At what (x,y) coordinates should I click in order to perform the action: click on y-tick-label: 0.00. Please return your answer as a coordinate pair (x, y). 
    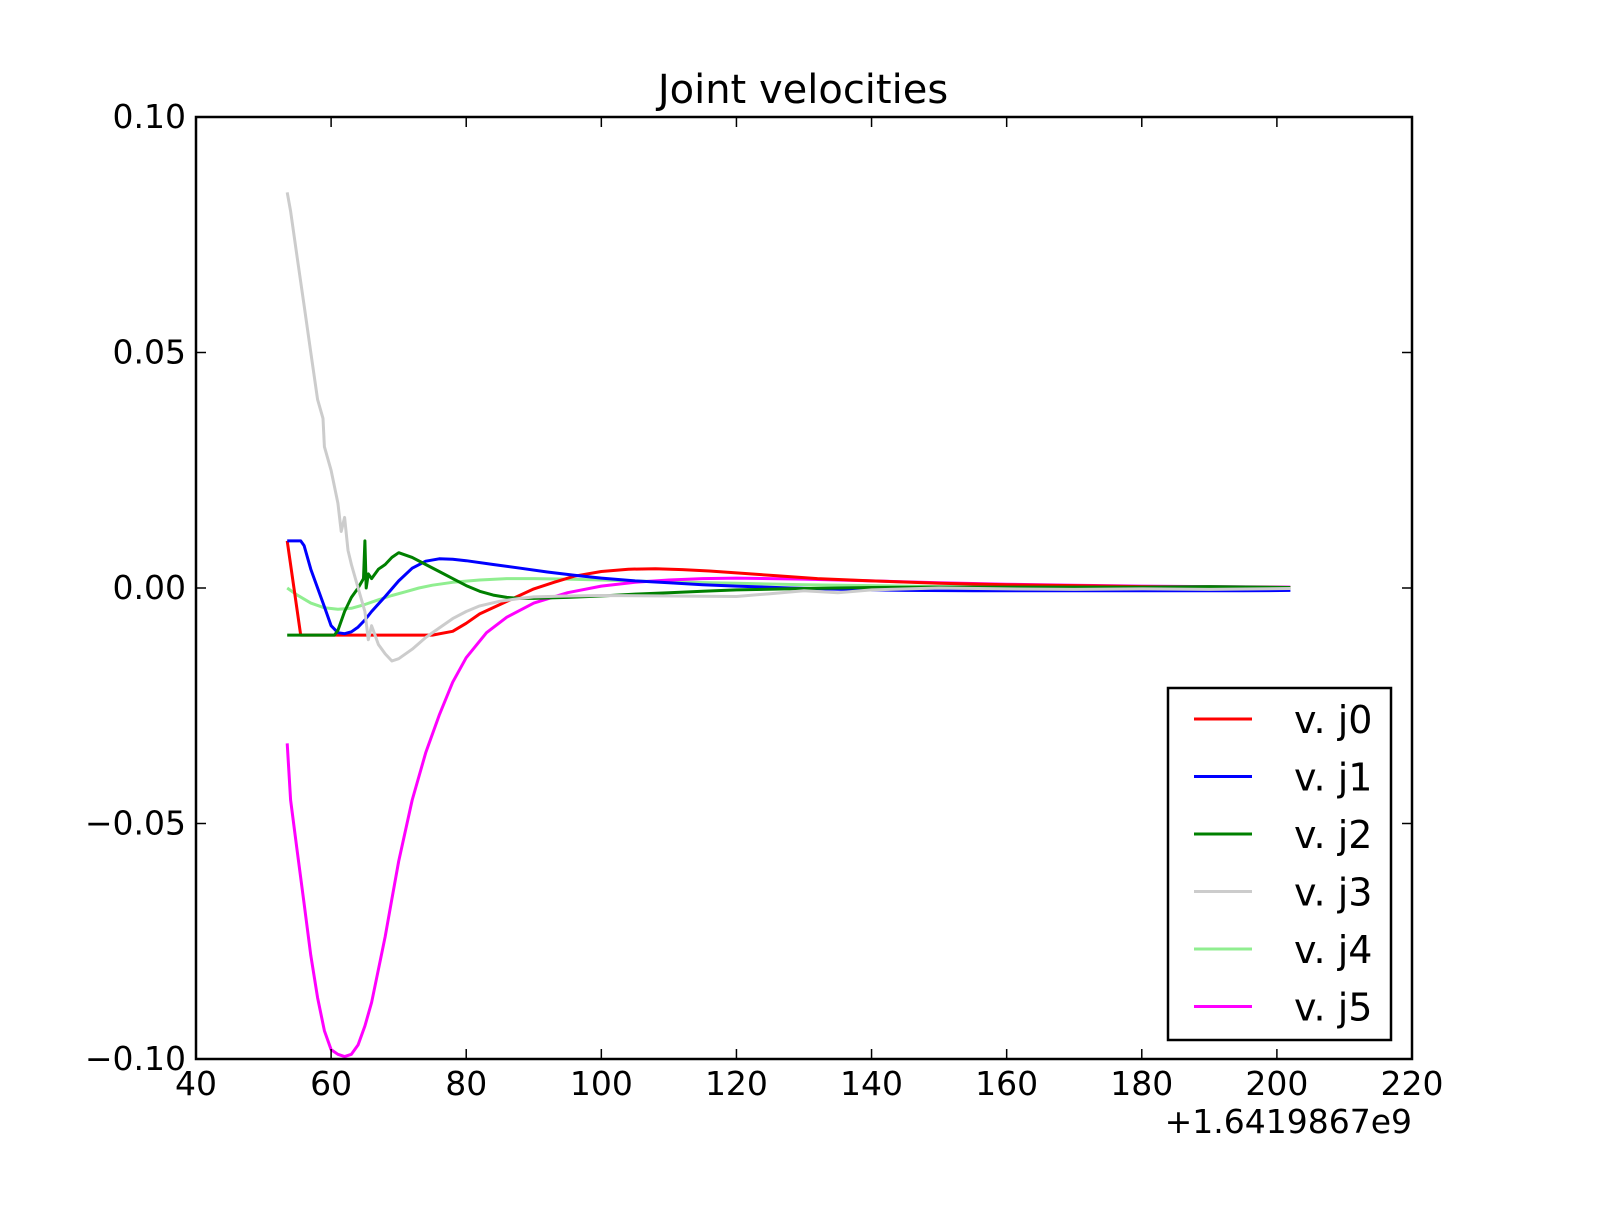
    Looking at the image, I should click on (149, 587).